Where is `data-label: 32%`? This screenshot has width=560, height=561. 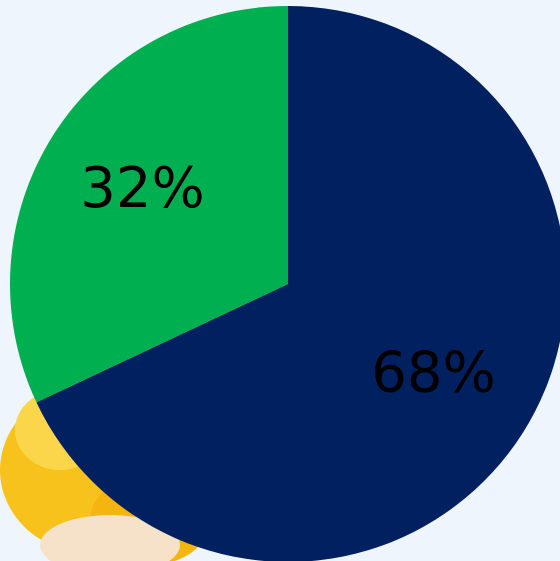
data-label: 32% is located at coordinates (142, 188).